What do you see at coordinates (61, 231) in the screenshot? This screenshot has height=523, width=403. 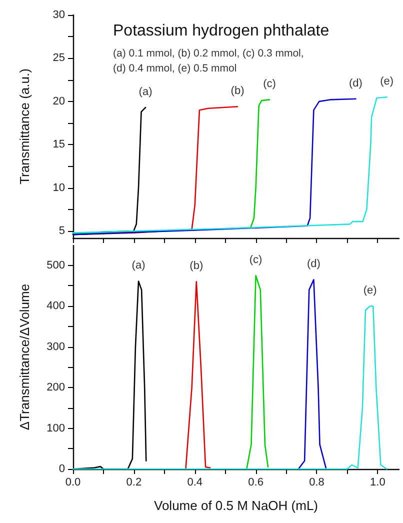 I see `y-tick-label: 5` at bounding box center [61, 231].